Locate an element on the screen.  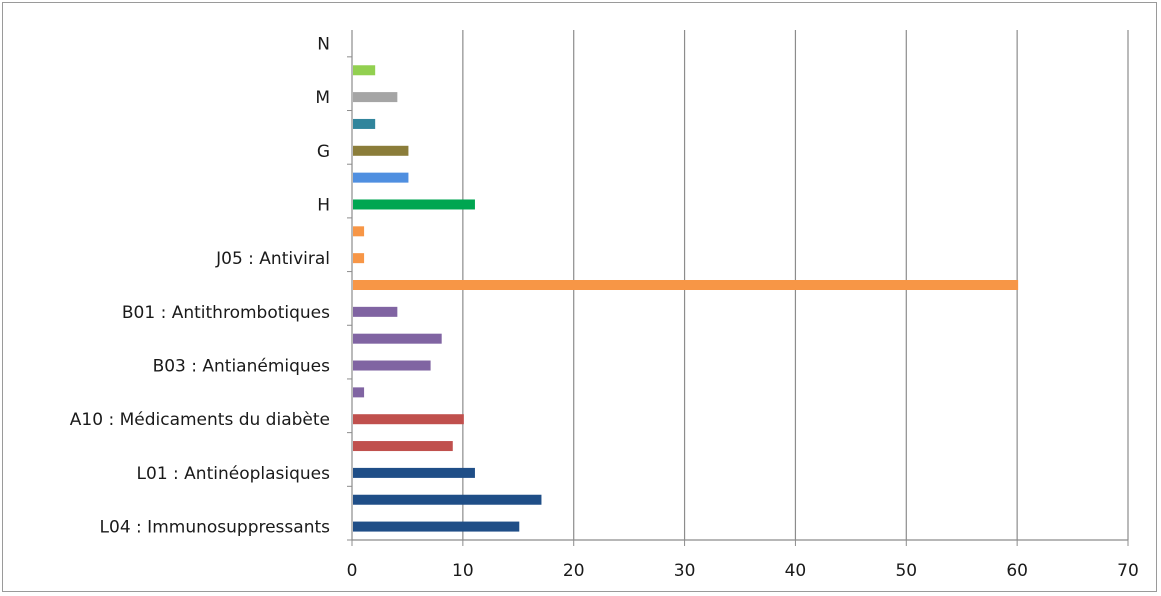
category-label: N is located at coordinates (323, 44).